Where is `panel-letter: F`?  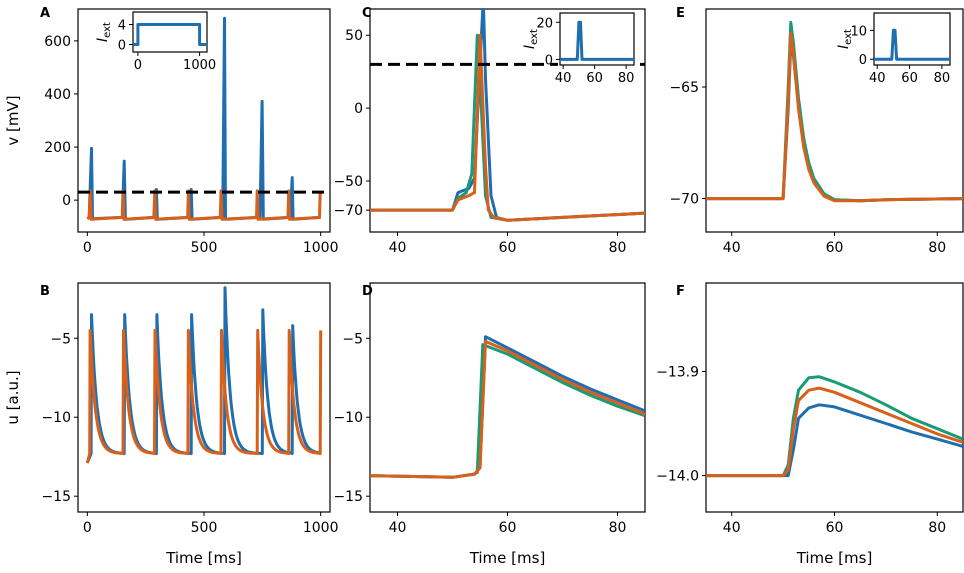
panel-letter: F is located at coordinates (680, 291).